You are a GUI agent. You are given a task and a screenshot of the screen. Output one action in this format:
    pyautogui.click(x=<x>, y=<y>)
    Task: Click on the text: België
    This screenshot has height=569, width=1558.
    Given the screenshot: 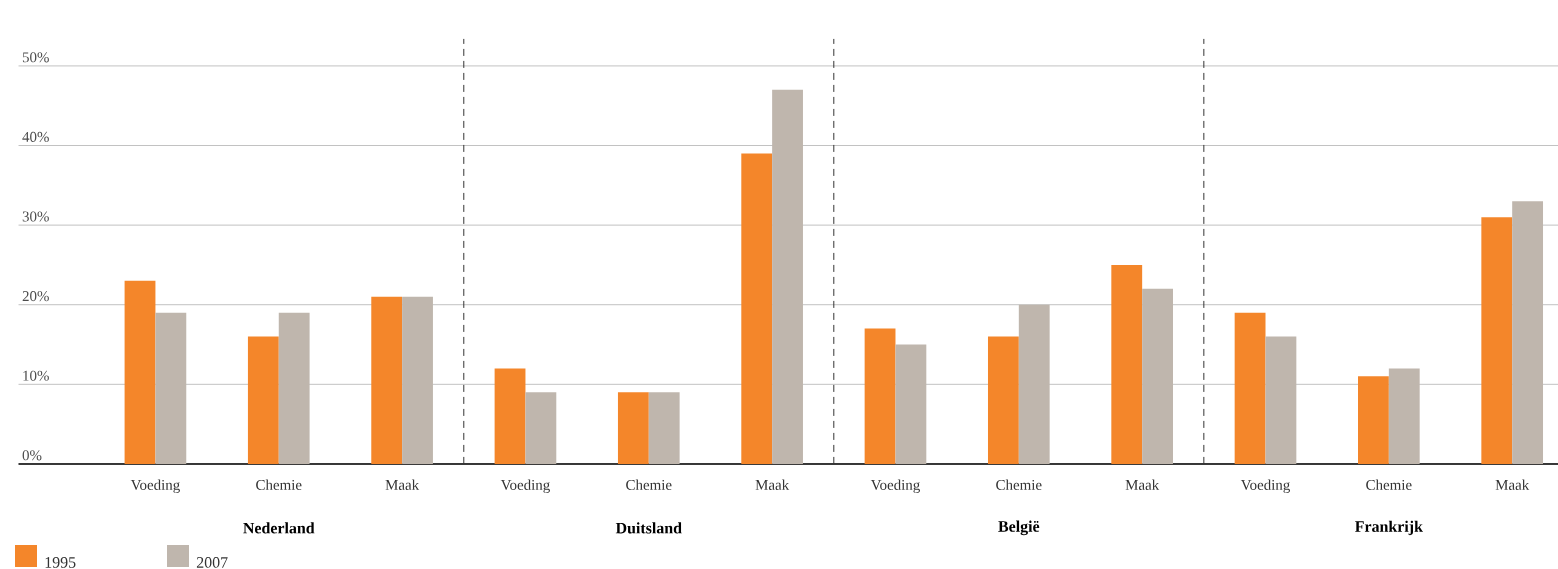 What is the action you would take?
    pyautogui.click(x=1019, y=528)
    